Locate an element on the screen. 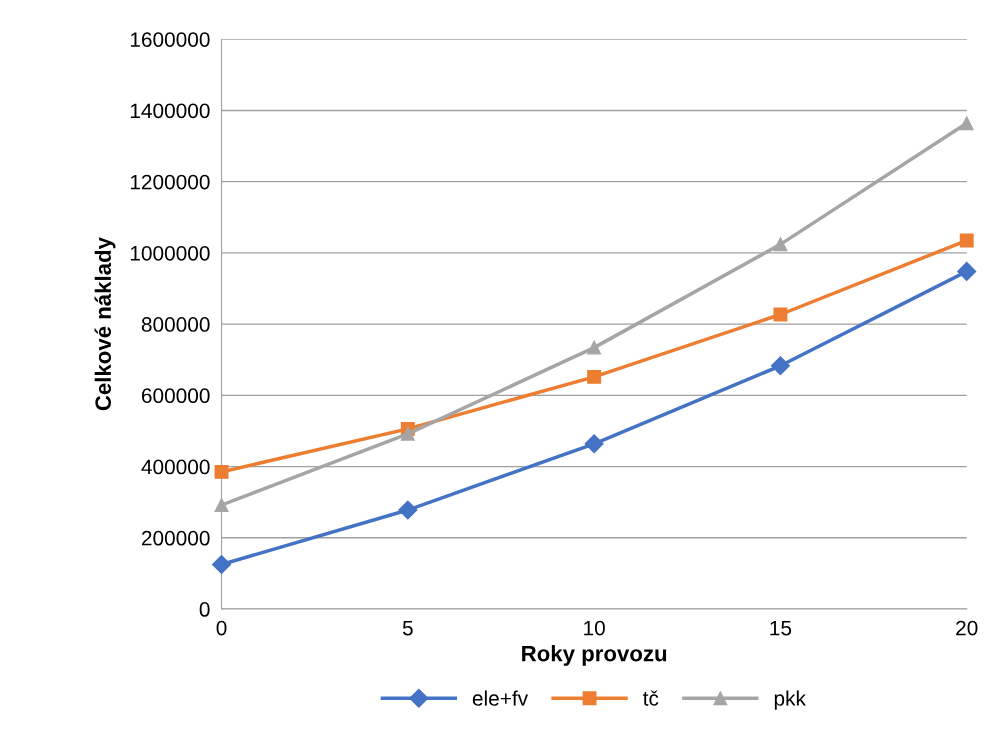  legend-label: pkk is located at coordinates (790, 700).